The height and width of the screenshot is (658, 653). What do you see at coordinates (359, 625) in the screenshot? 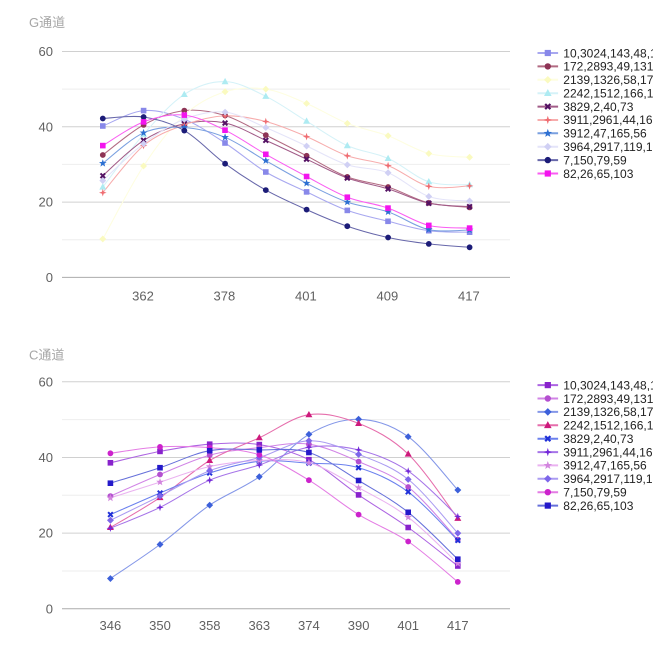
I see `svg-text: 390` at bounding box center [359, 625].